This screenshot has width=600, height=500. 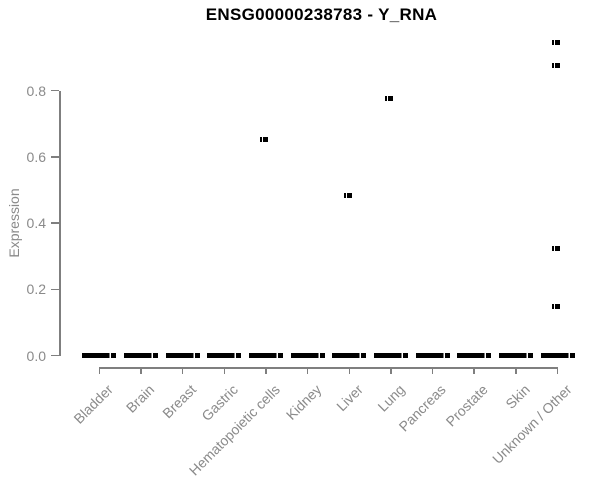 I want to click on y-axis-line, so click(x=60, y=223).